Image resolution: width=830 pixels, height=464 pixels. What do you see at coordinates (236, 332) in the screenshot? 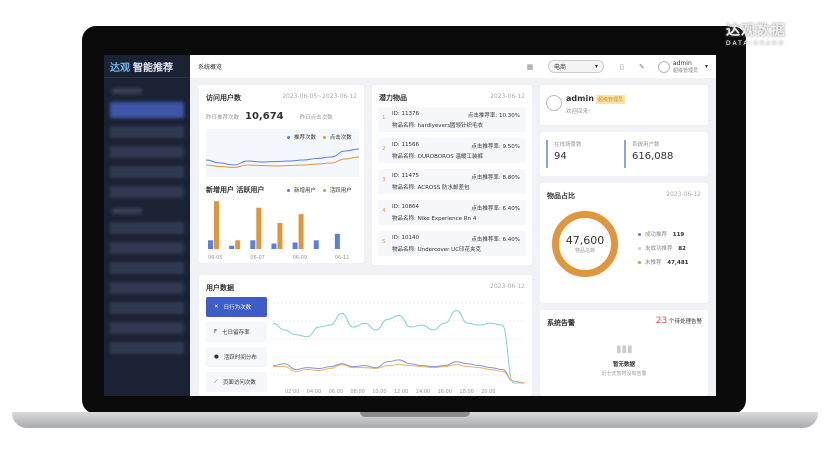
I see `tab-retention: F 七日留存率` at bounding box center [236, 332].